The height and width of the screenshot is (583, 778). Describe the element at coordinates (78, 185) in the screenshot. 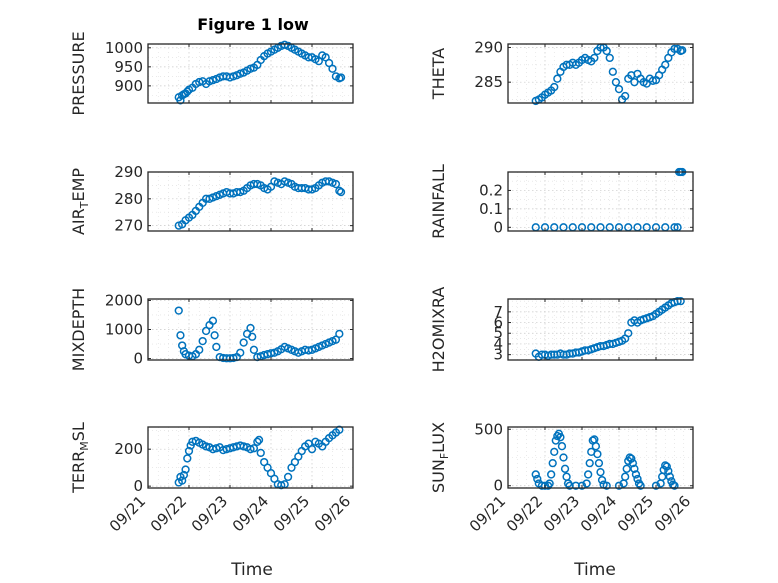

I see `y-axis-label-tail: EMP` at that location.